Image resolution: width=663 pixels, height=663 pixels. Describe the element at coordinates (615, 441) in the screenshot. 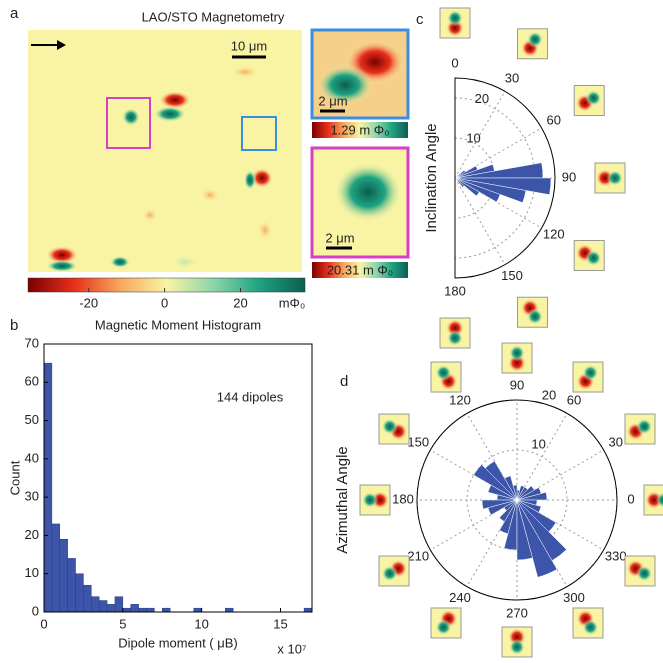

I see `angle-tick-label: 30` at that location.